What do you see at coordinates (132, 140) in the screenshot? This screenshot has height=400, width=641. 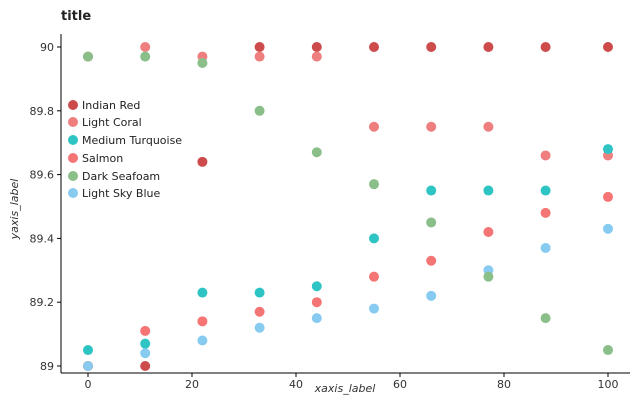 I see `legend-label-medium-turquoise: Medium Turquoise` at bounding box center [132, 140].